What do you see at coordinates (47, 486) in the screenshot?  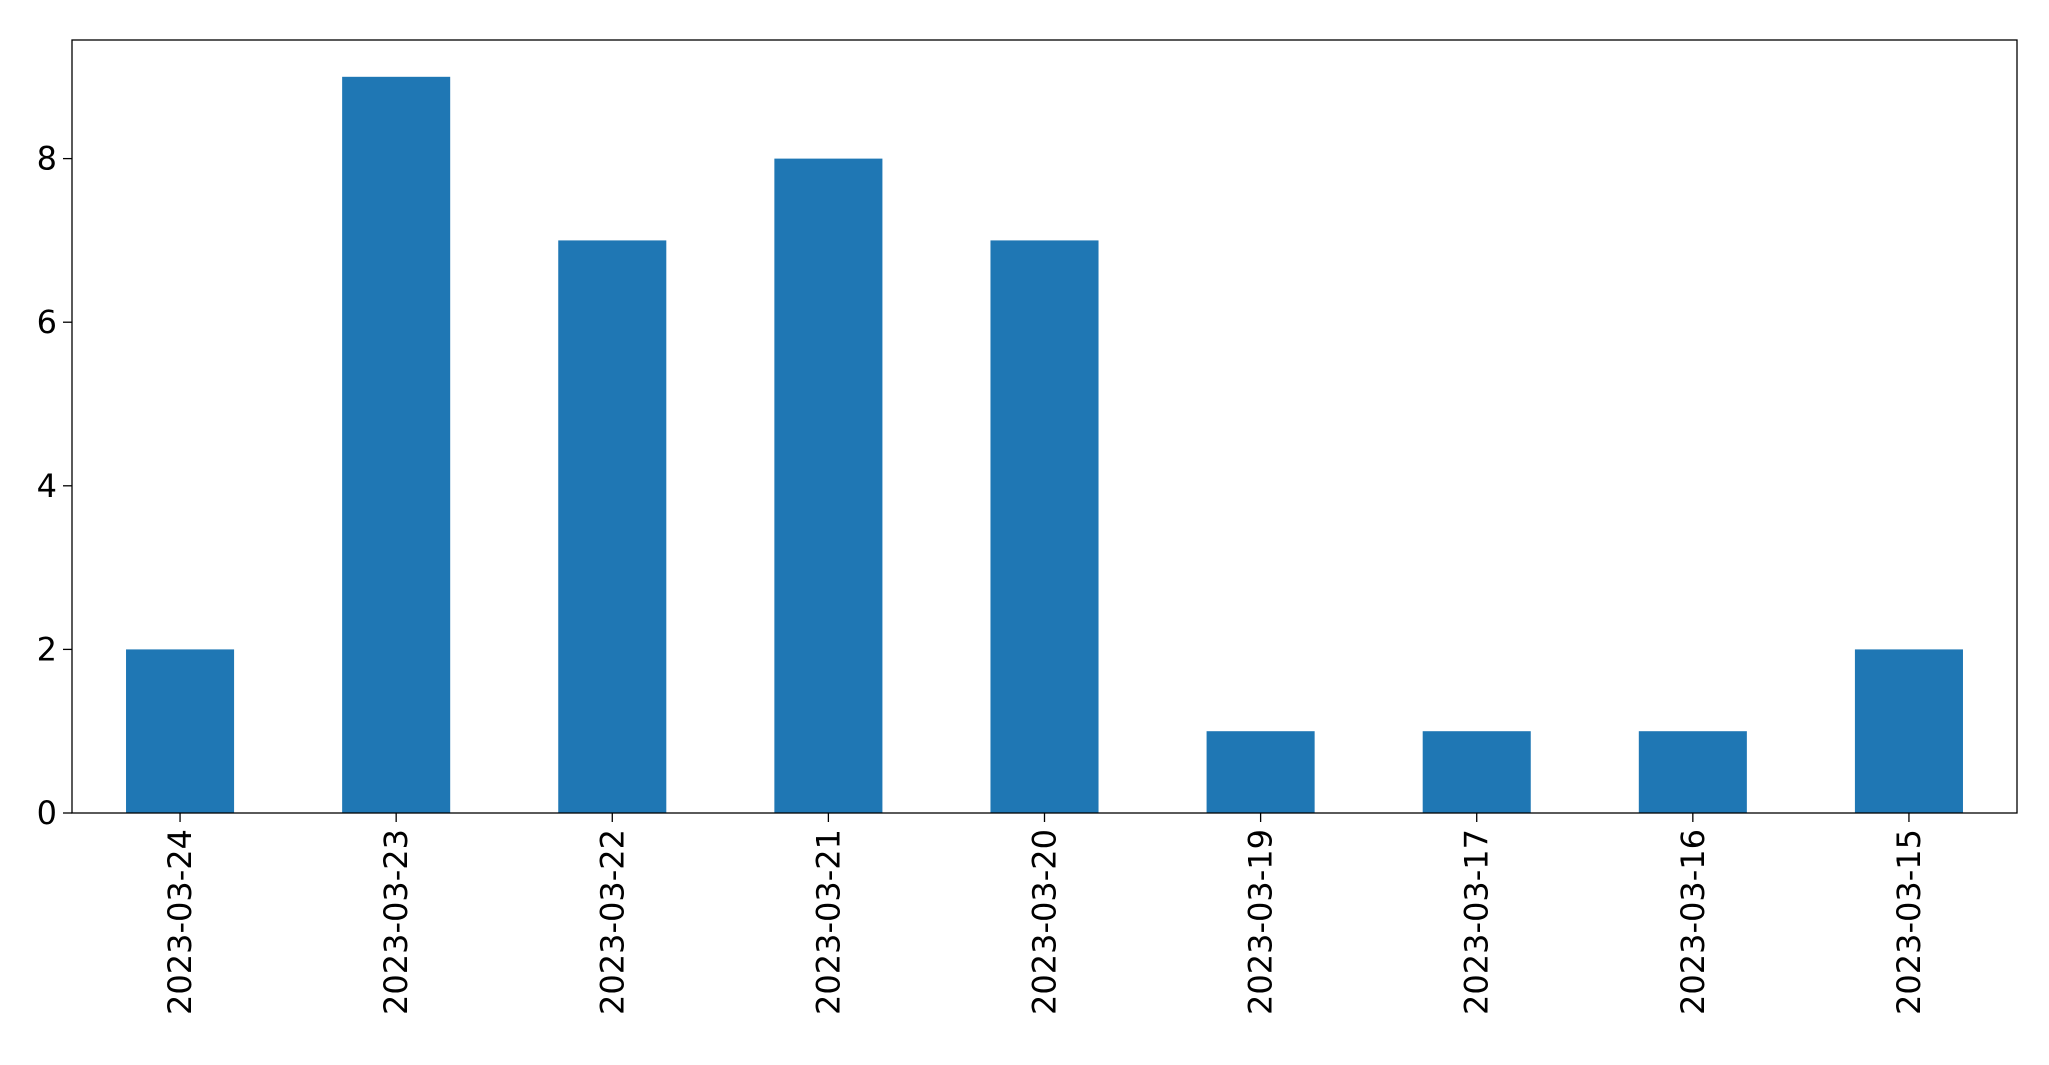 I see `y-tick-label: 4` at bounding box center [47, 486].